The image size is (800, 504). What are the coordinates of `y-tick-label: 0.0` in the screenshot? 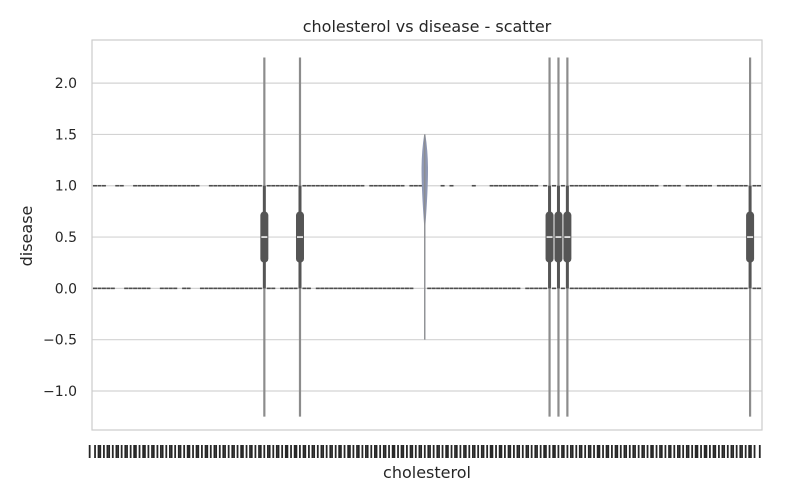 It's located at (66, 289).